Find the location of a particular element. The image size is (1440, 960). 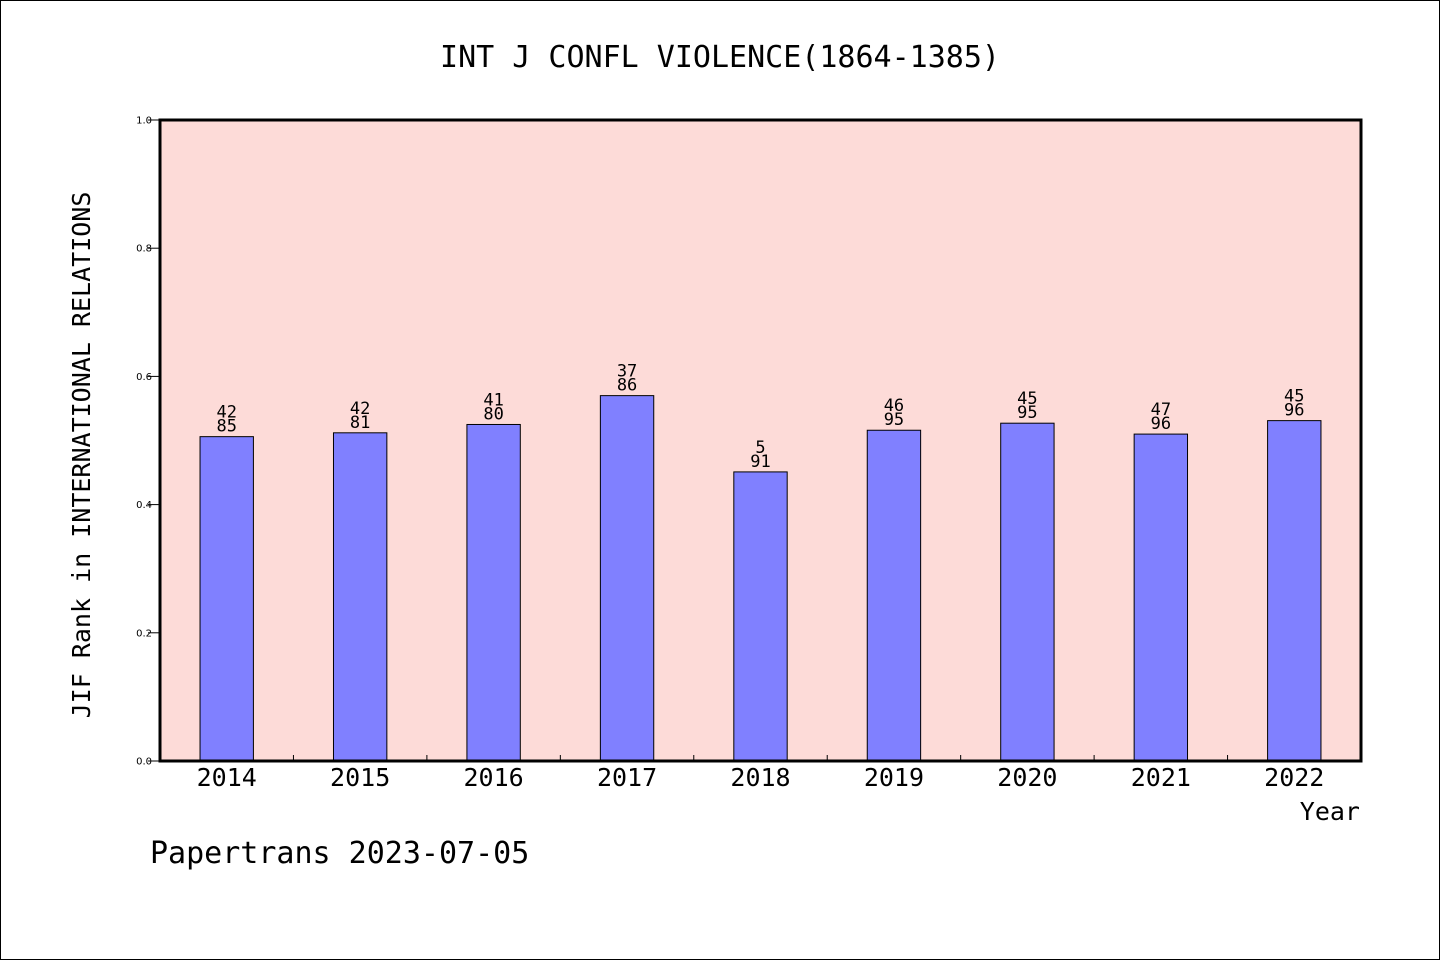

bar-rank-label: 46 is located at coordinates (894, 406).